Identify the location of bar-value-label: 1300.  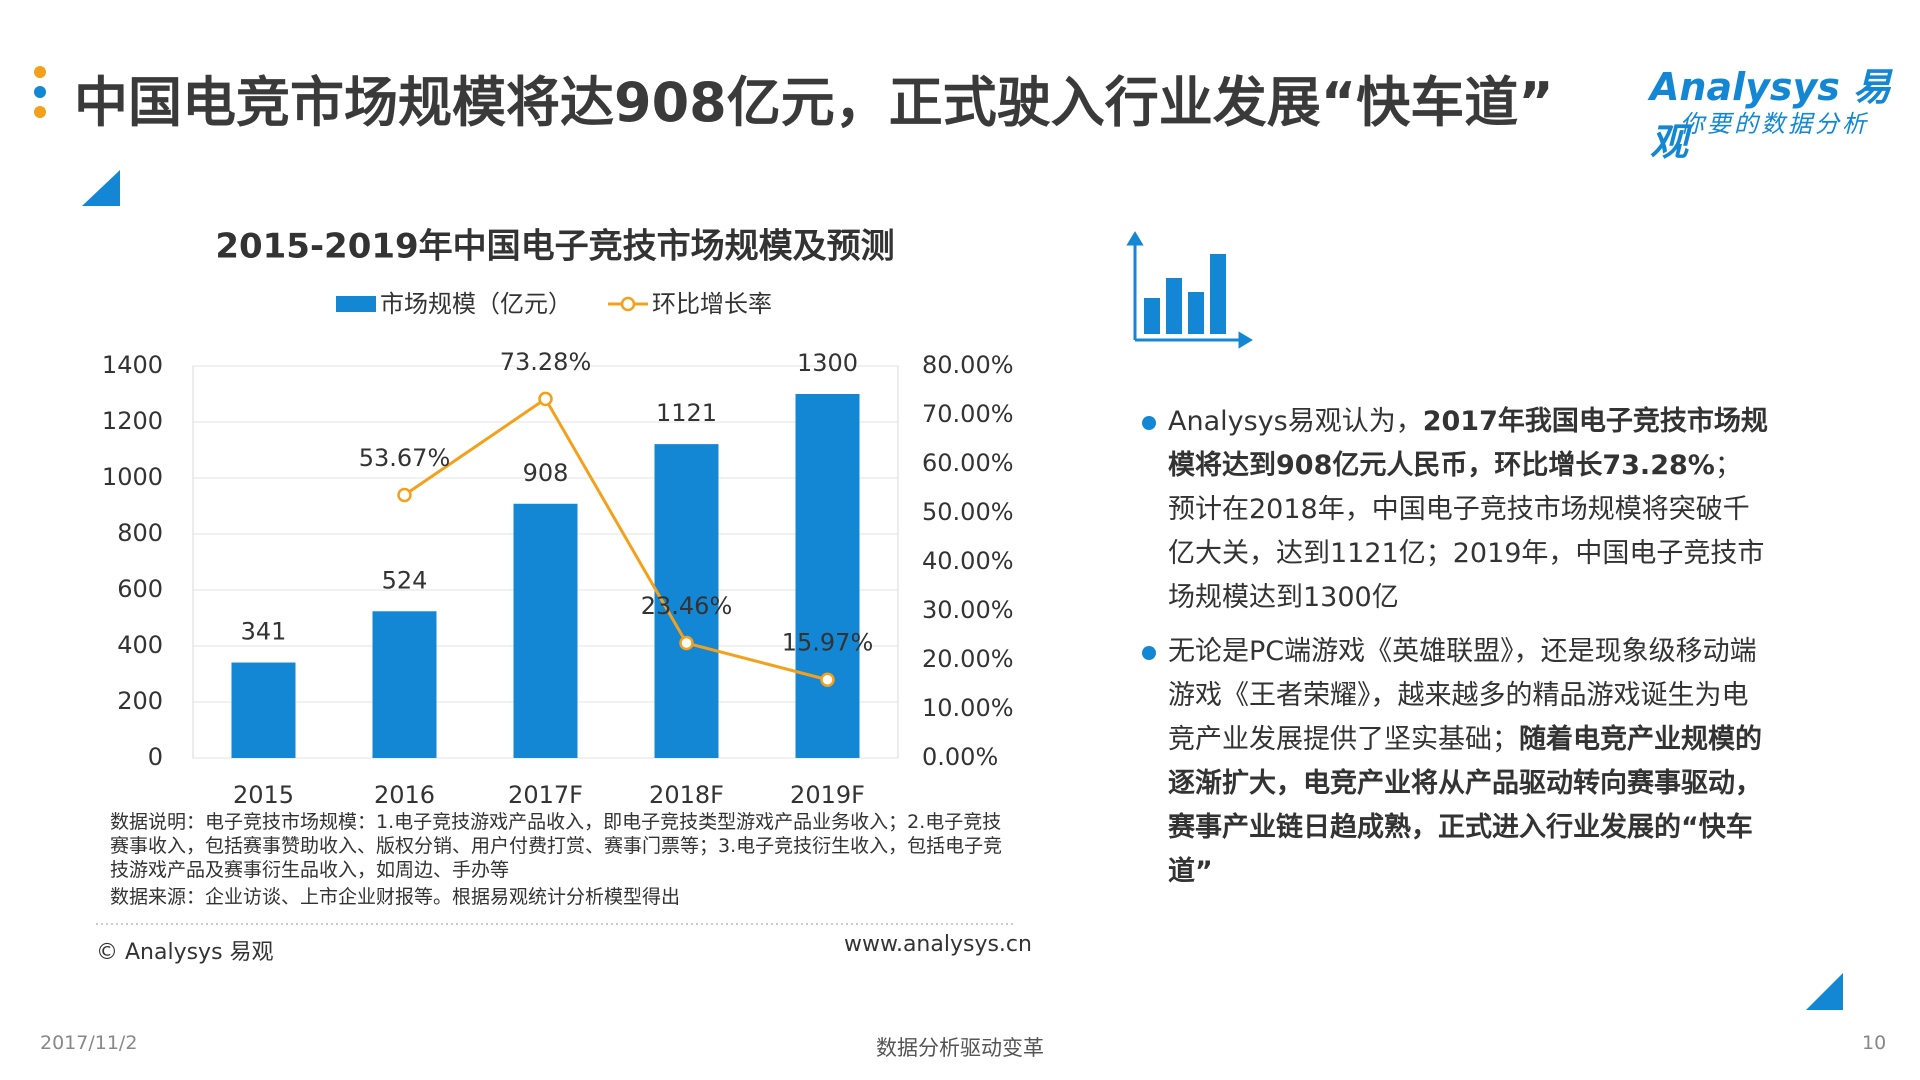
(827, 363).